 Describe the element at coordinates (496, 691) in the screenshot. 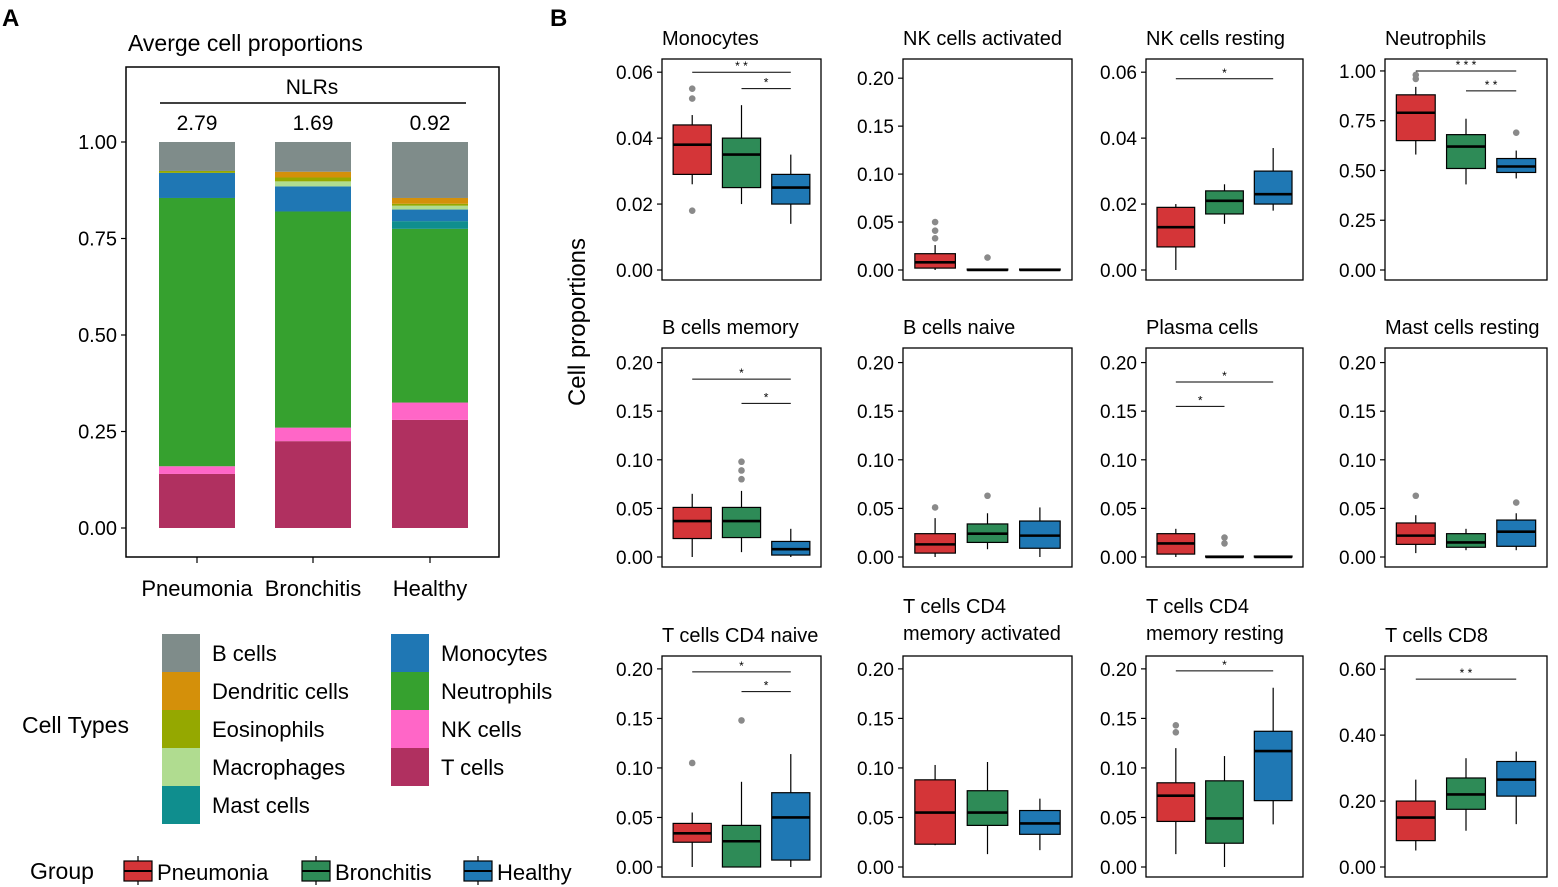

I see `legend-label: Neutrophils` at that location.